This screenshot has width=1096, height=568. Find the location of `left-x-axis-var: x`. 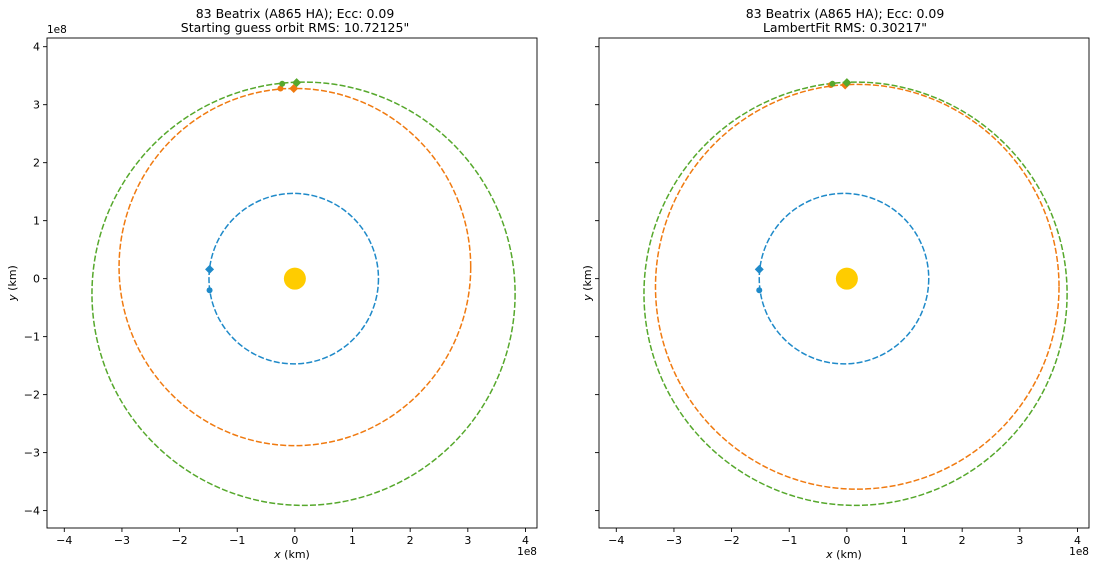

left-x-axis-var: x is located at coordinates (277, 554).